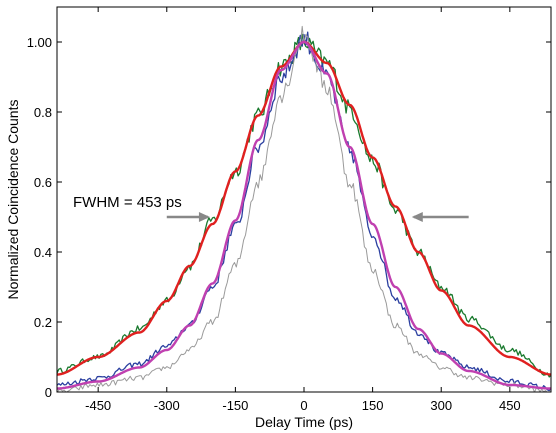 The image size is (556, 433). I want to click on x-tick-label: -150, so click(235, 405).